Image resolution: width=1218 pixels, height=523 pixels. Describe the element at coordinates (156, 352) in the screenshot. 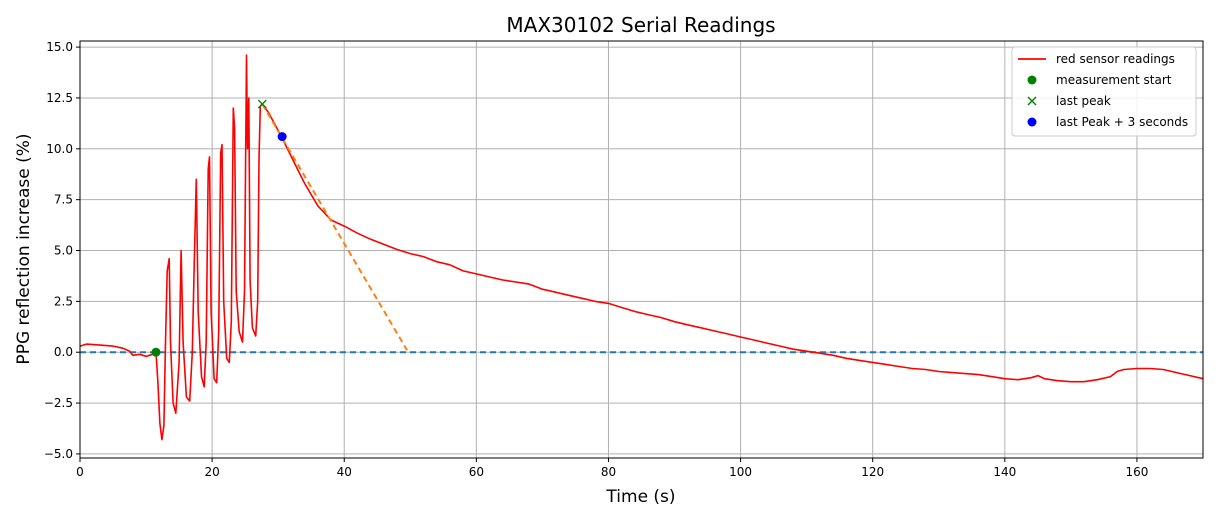

I see `measurement-start-point` at that location.